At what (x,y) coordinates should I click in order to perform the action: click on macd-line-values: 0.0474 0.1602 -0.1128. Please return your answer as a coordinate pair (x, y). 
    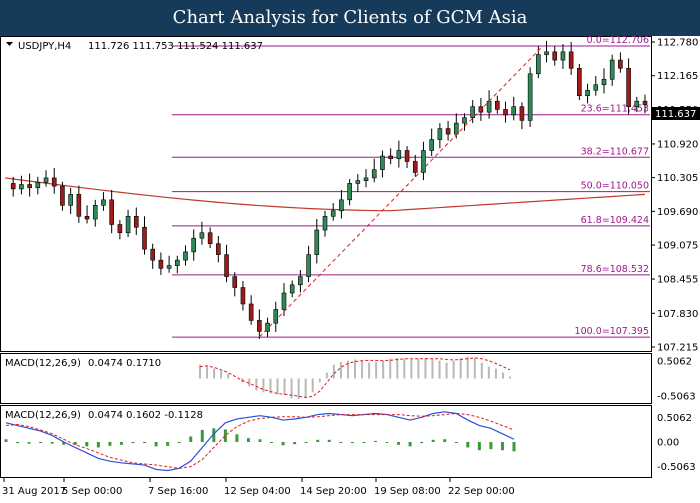
    Looking at the image, I should click on (145, 415).